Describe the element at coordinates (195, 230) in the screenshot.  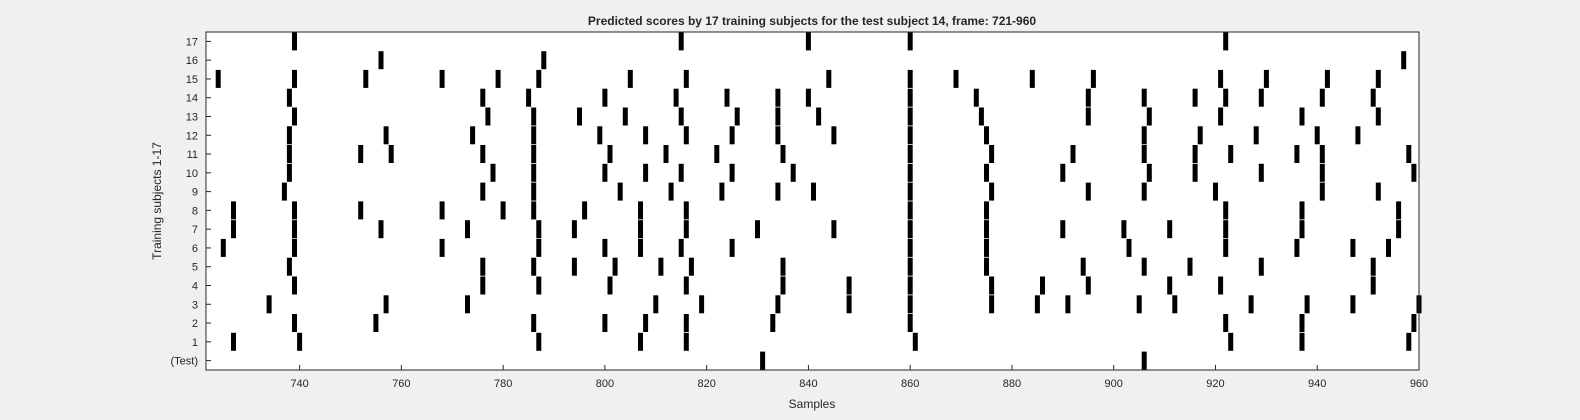
I see `y-tick-label: 7` at that location.